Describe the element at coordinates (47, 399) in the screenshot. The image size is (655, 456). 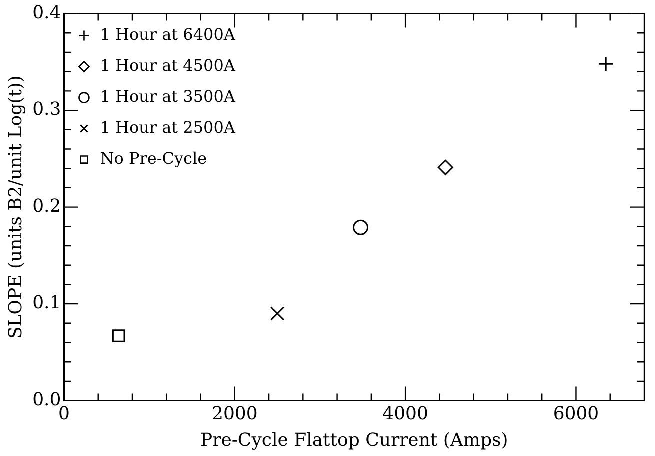
I see `y-tick-label: 0.0` at that location.